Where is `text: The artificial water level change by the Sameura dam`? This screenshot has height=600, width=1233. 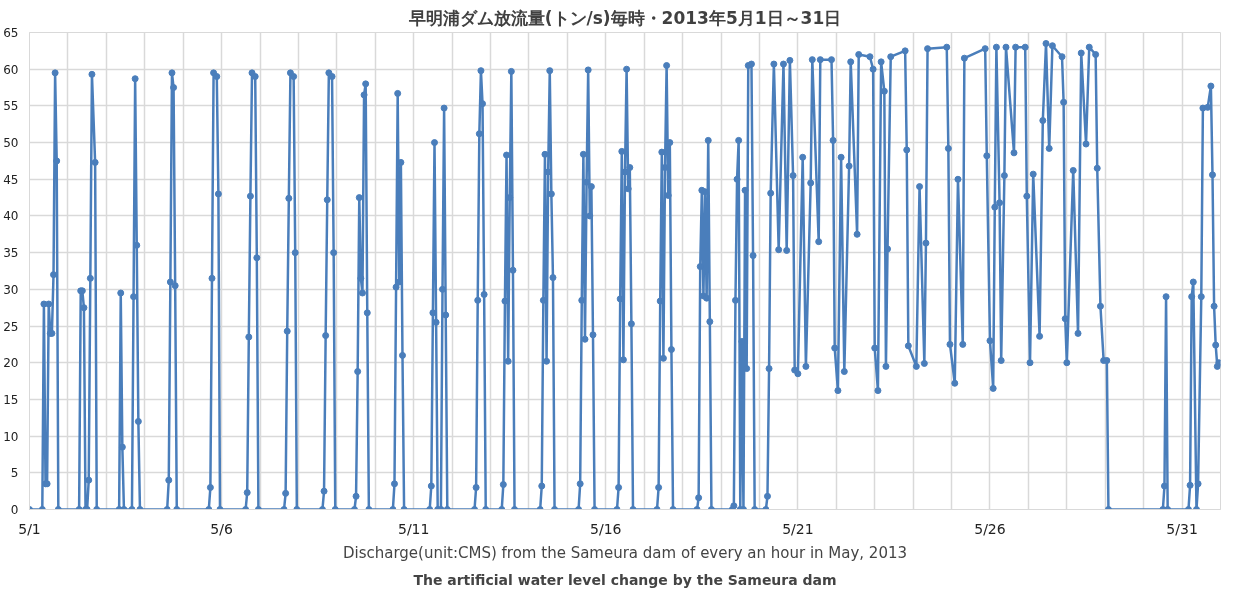 text: The artificial water level change by the Sameura dam is located at coordinates (625, 579).